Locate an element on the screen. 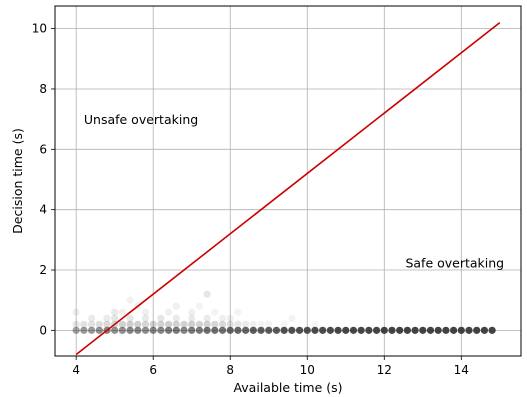 The image size is (527, 397). y-tick-label: 2 is located at coordinates (43, 270).